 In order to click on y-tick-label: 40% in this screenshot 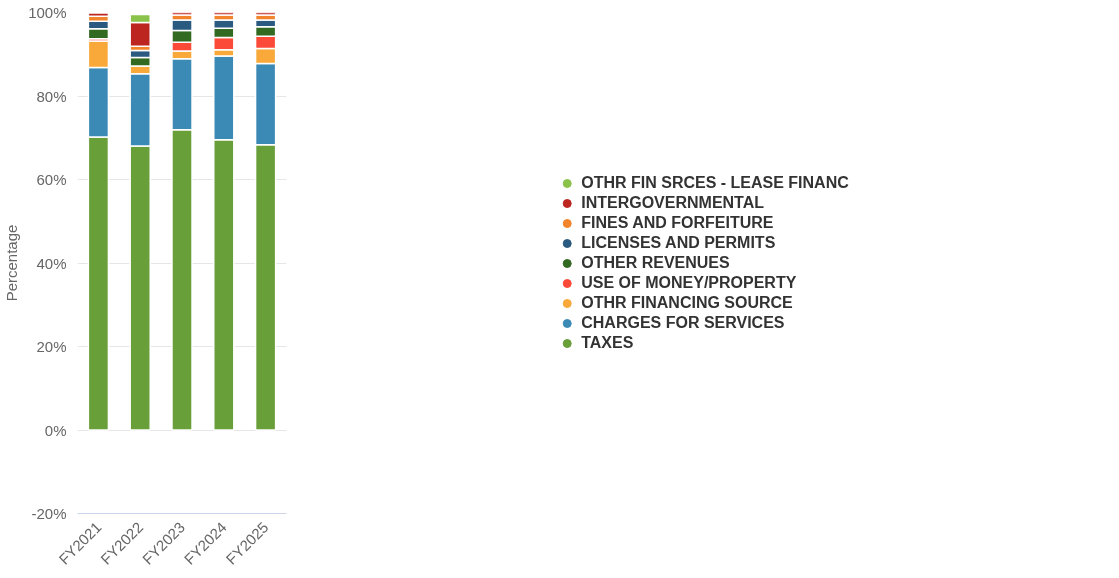, I will do `click(51, 263)`.